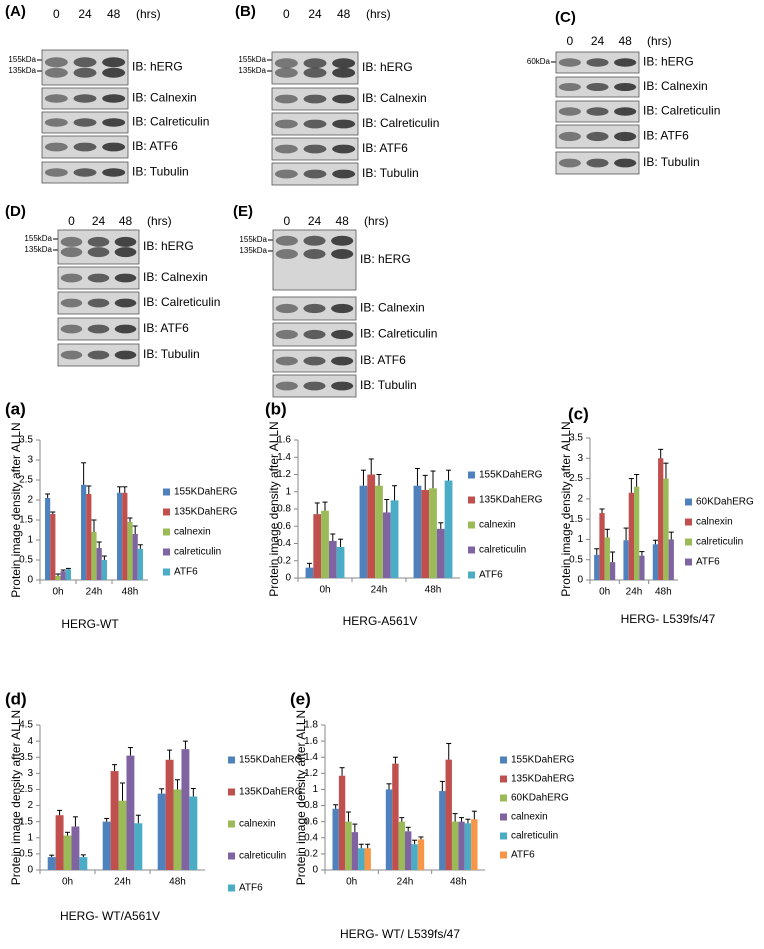 This screenshot has width=764, height=949. What do you see at coordinates (668, 619) in the screenshot?
I see `x-axis-label: HERG- L539fs/47` at bounding box center [668, 619].